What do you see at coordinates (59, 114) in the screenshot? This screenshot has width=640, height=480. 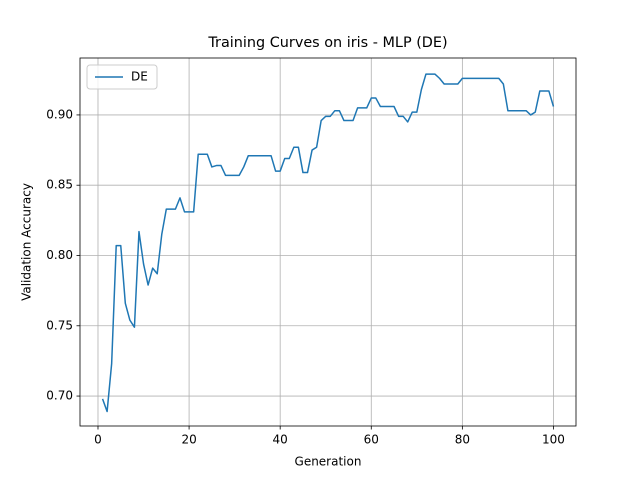 I see `y-tick-label: 0.90` at bounding box center [59, 114].